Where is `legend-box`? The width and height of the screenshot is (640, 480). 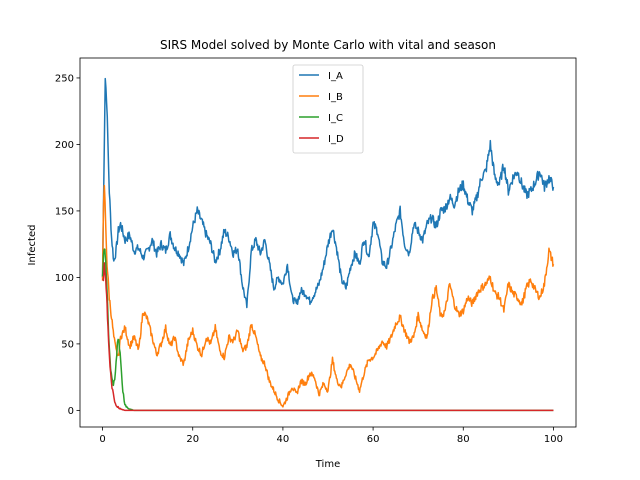 legend-box is located at coordinates (328, 109).